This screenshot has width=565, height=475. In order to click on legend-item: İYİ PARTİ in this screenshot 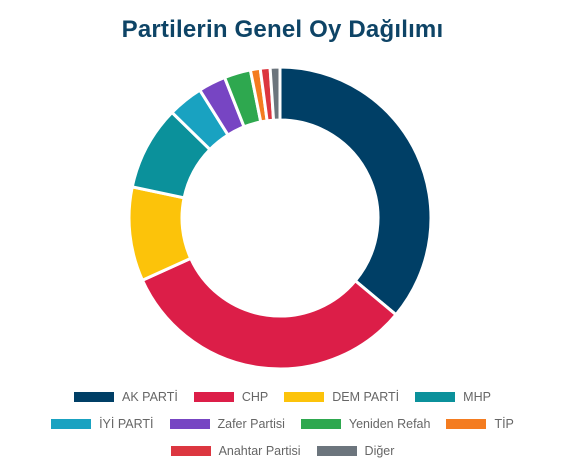, I will do `click(102, 423)`.